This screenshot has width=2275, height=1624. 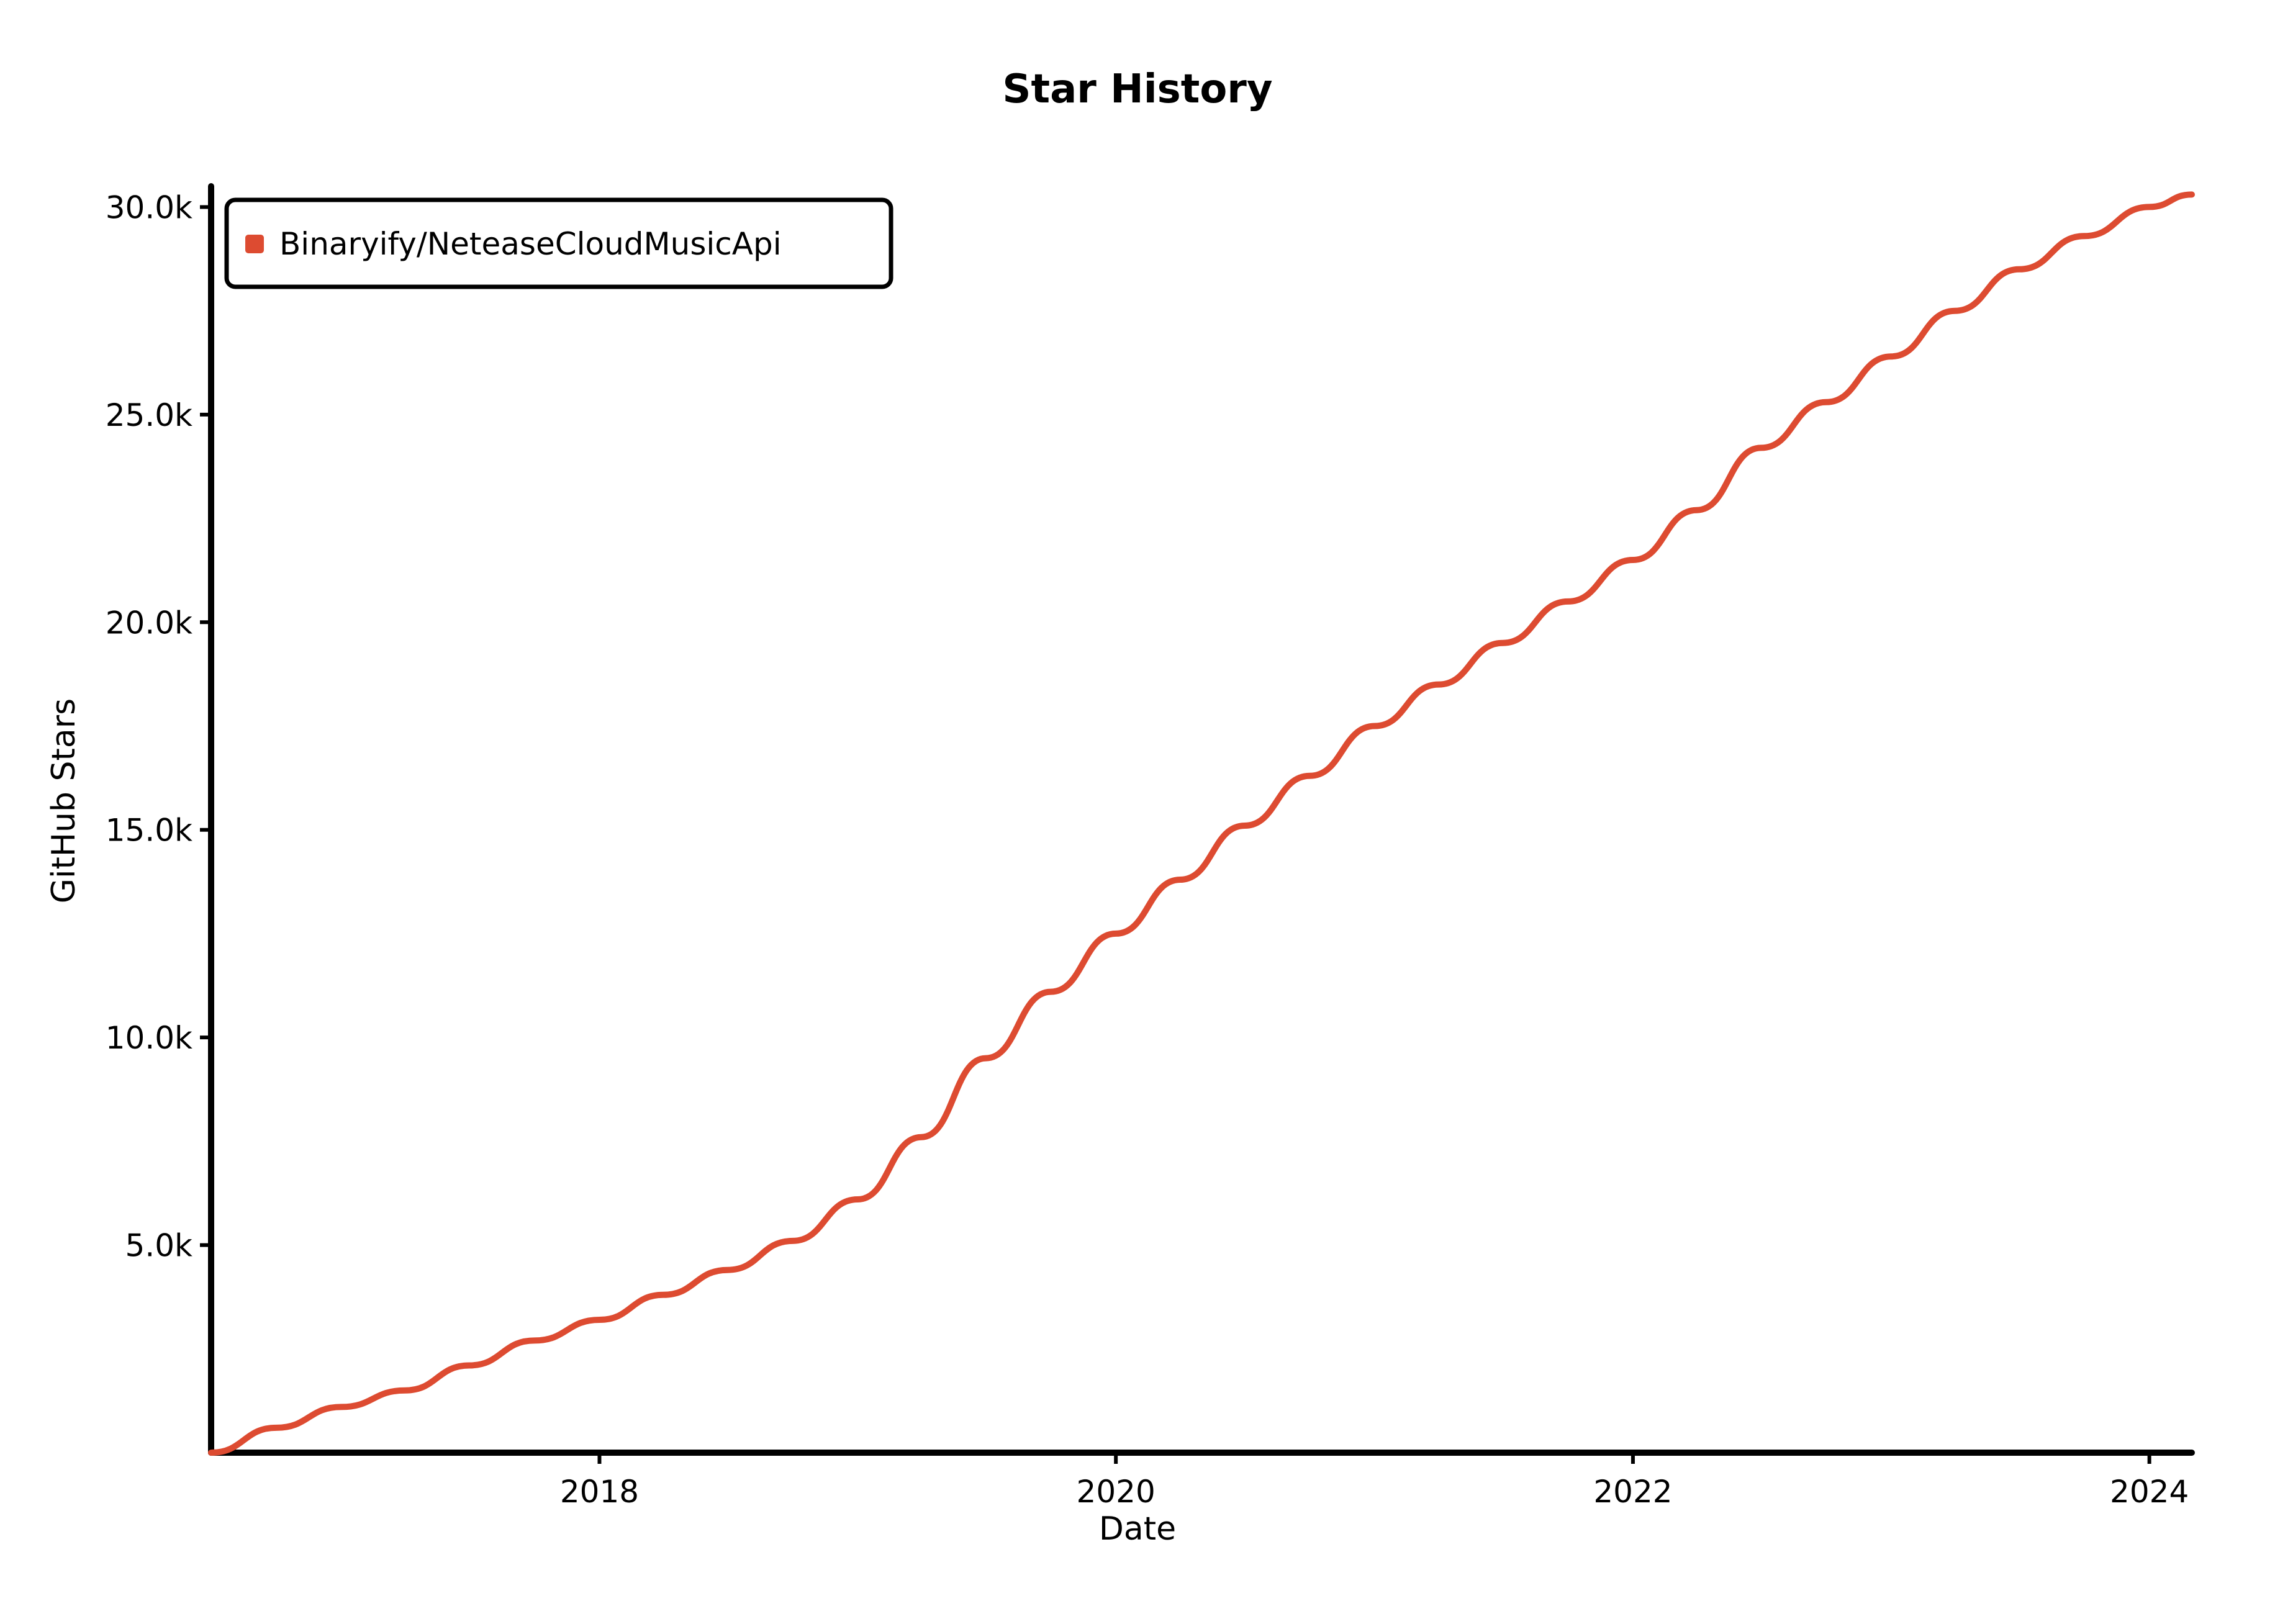 What do you see at coordinates (159, 1246) in the screenshot?
I see `y-tick-label: 5.0k` at bounding box center [159, 1246].